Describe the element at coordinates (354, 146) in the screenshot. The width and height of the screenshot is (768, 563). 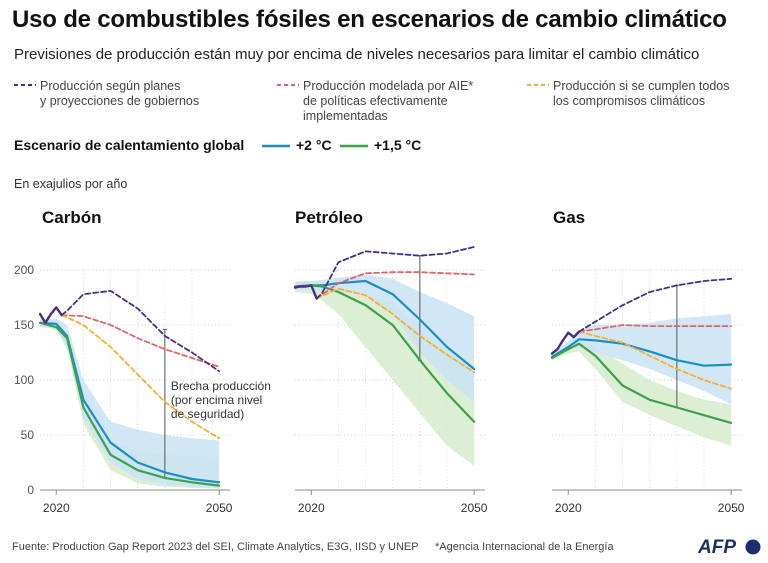
I see `legend-line-green` at that location.